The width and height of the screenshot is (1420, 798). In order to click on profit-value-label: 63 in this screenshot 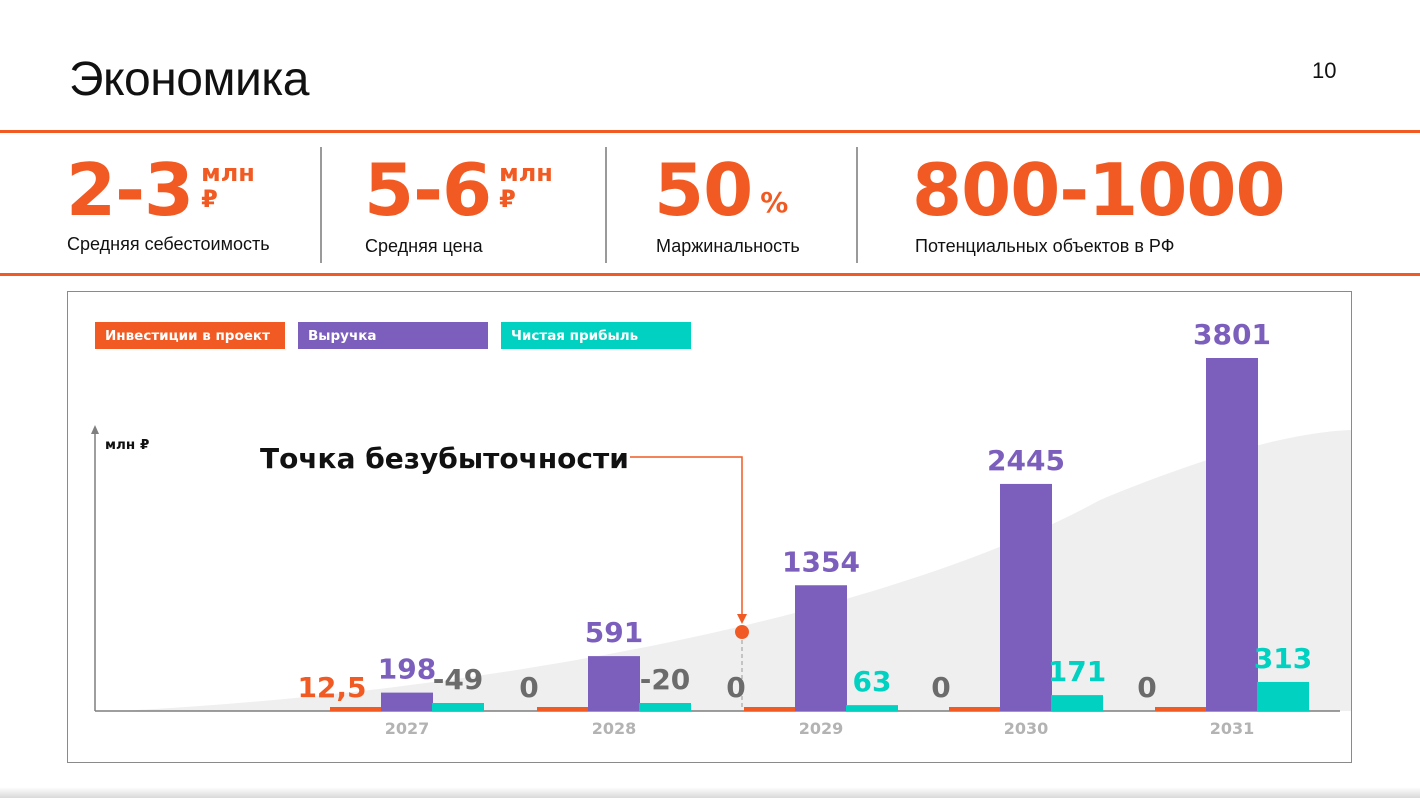, I will do `click(872, 681)`.